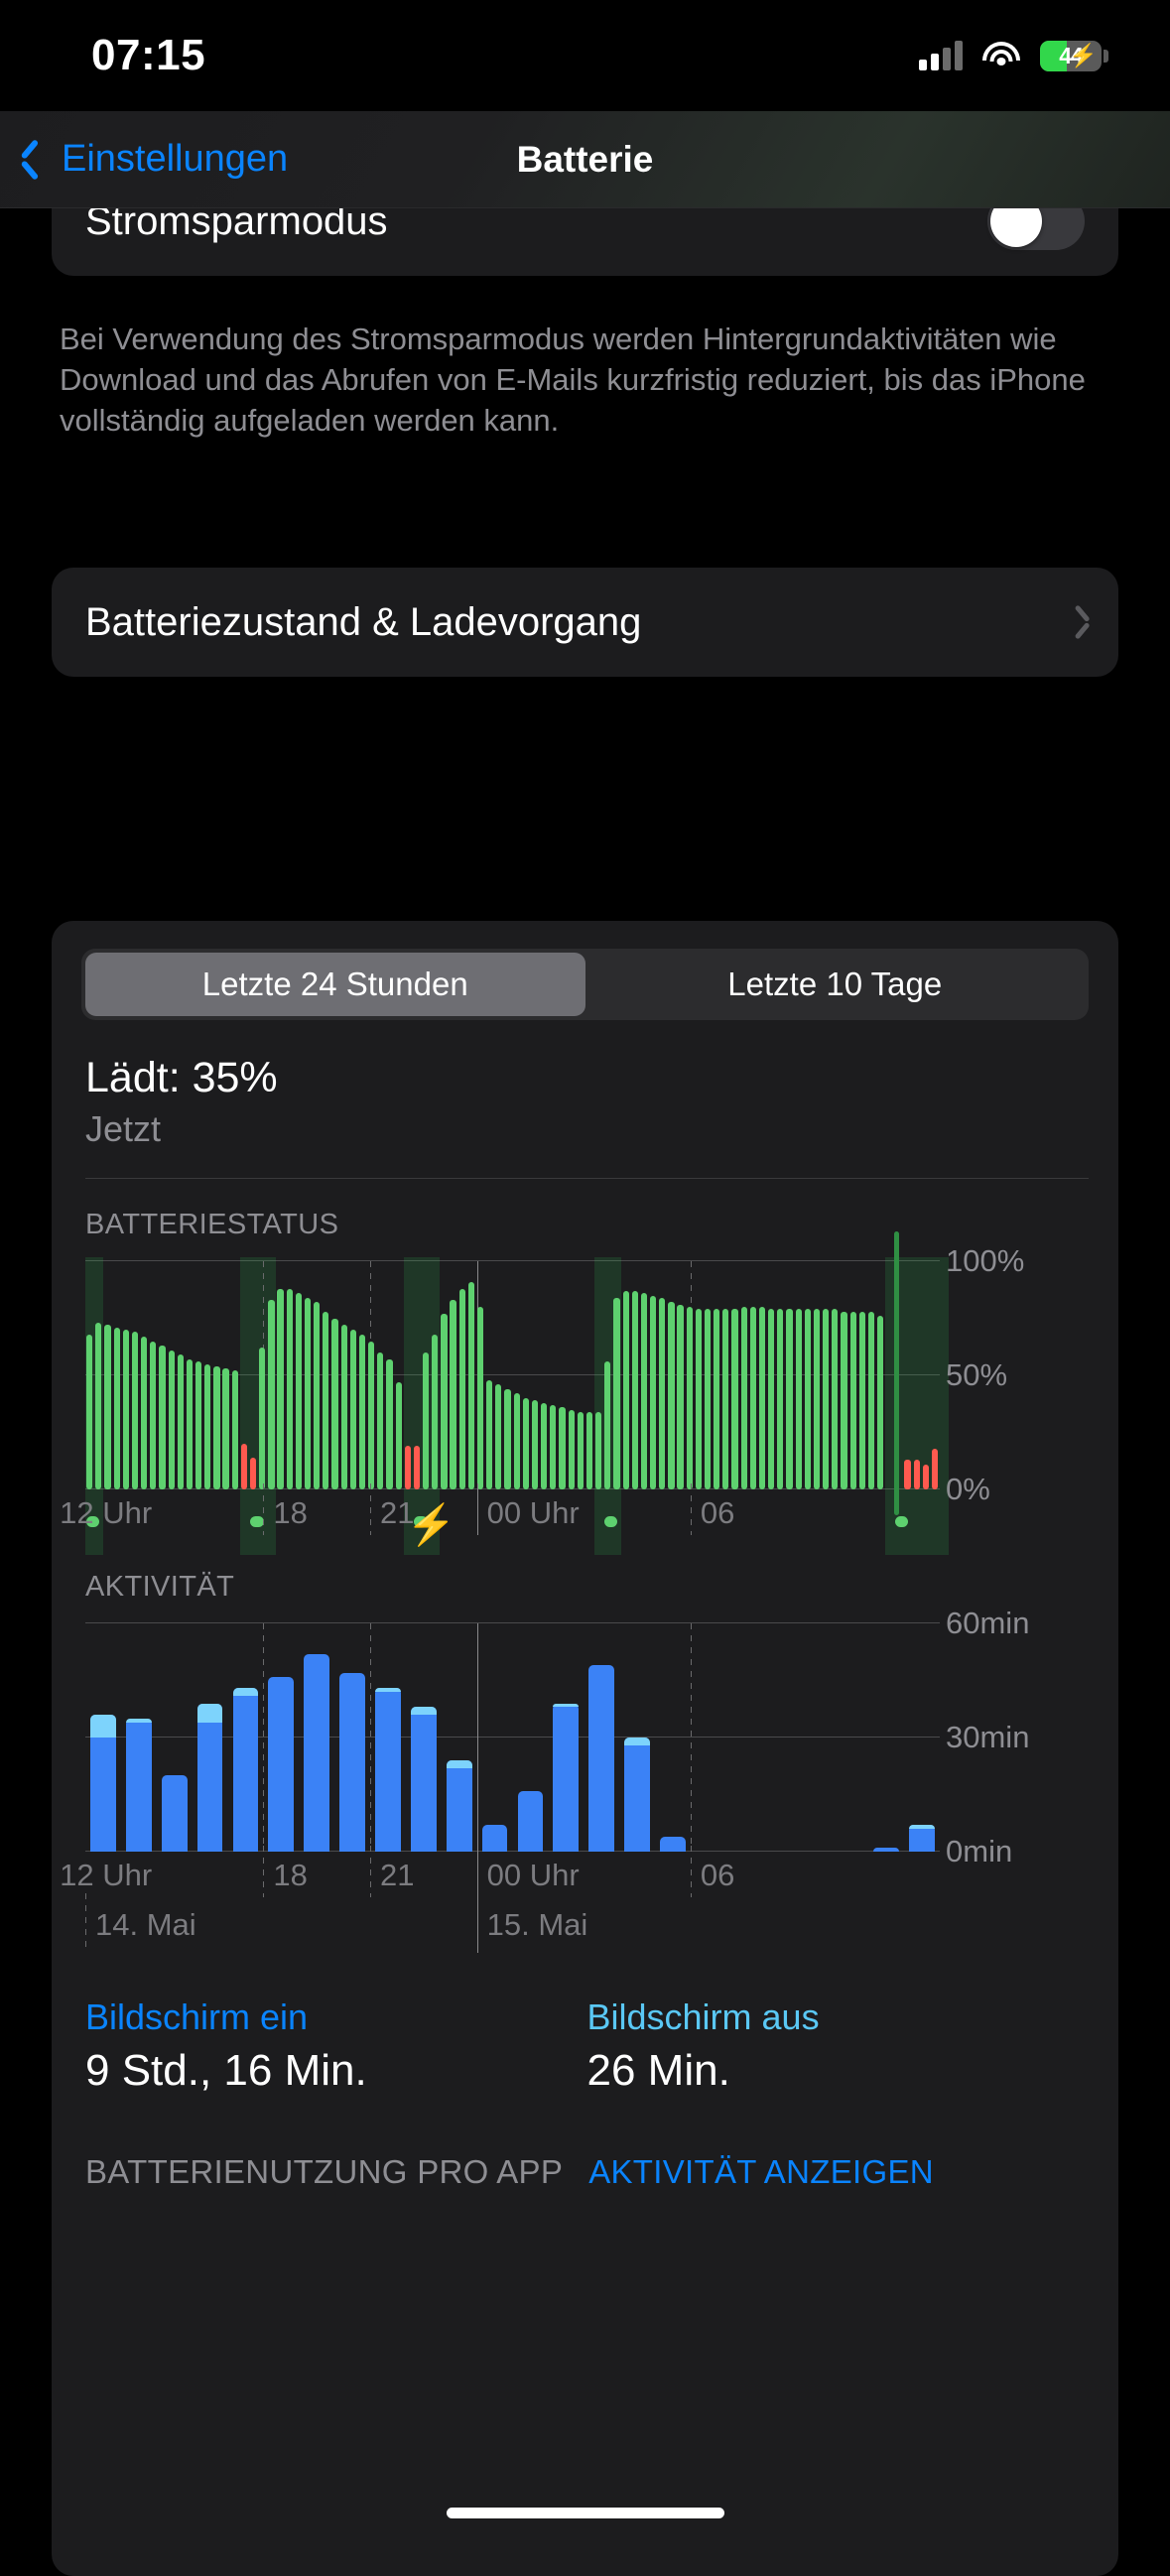 The image size is (1170, 2576). What do you see at coordinates (335, 985) in the screenshot?
I see `segment-last-24-hours: Letzte 24 Stunden` at bounding box center [335, 985].